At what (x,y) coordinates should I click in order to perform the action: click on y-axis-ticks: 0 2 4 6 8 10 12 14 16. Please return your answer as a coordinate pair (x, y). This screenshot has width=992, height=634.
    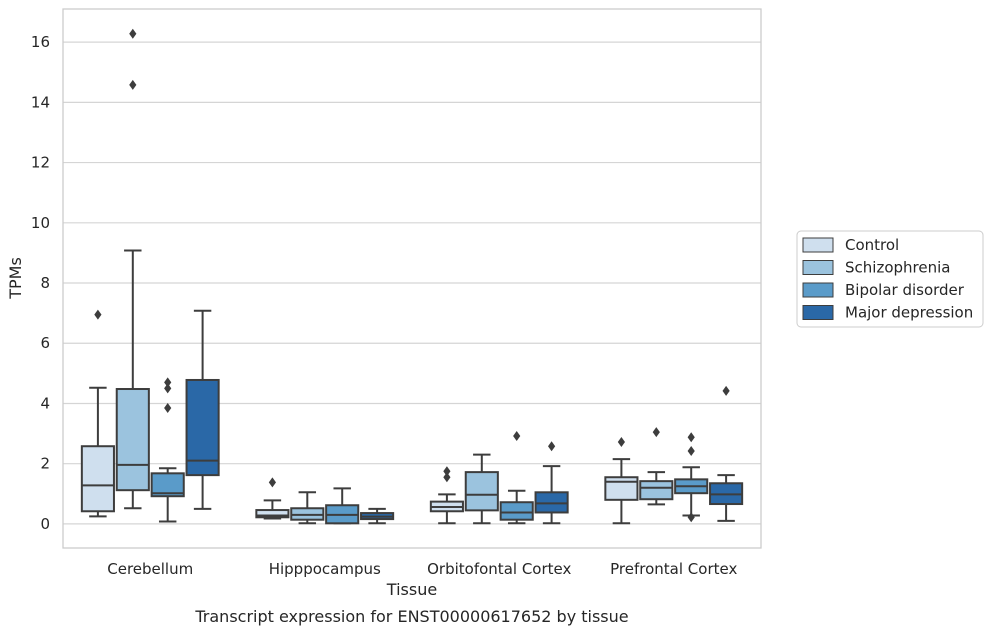
    Looking at the image, I should click on (40, 283).